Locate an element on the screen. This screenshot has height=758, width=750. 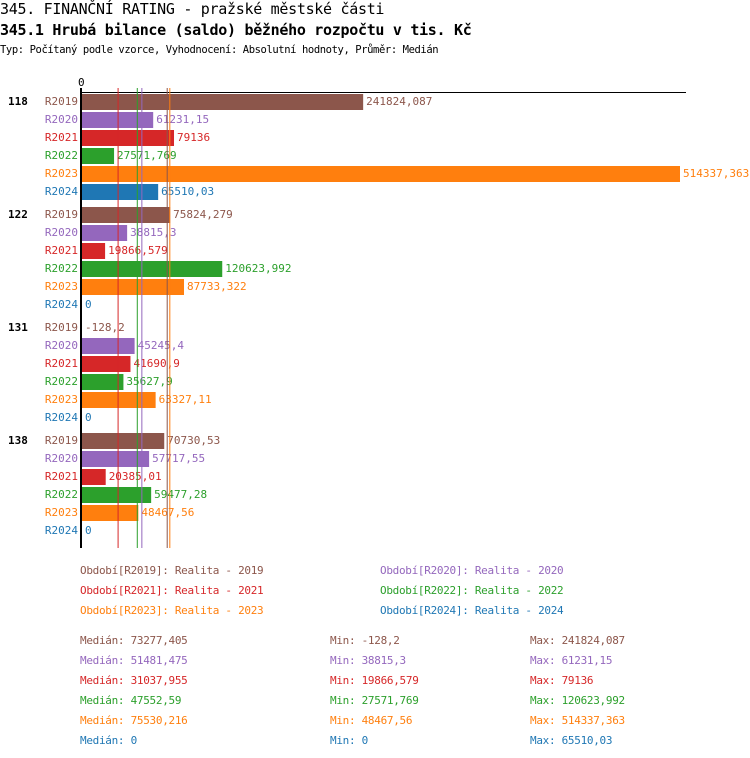
stat-min: Min: 27571,769 is located at coordinates (374, 700).